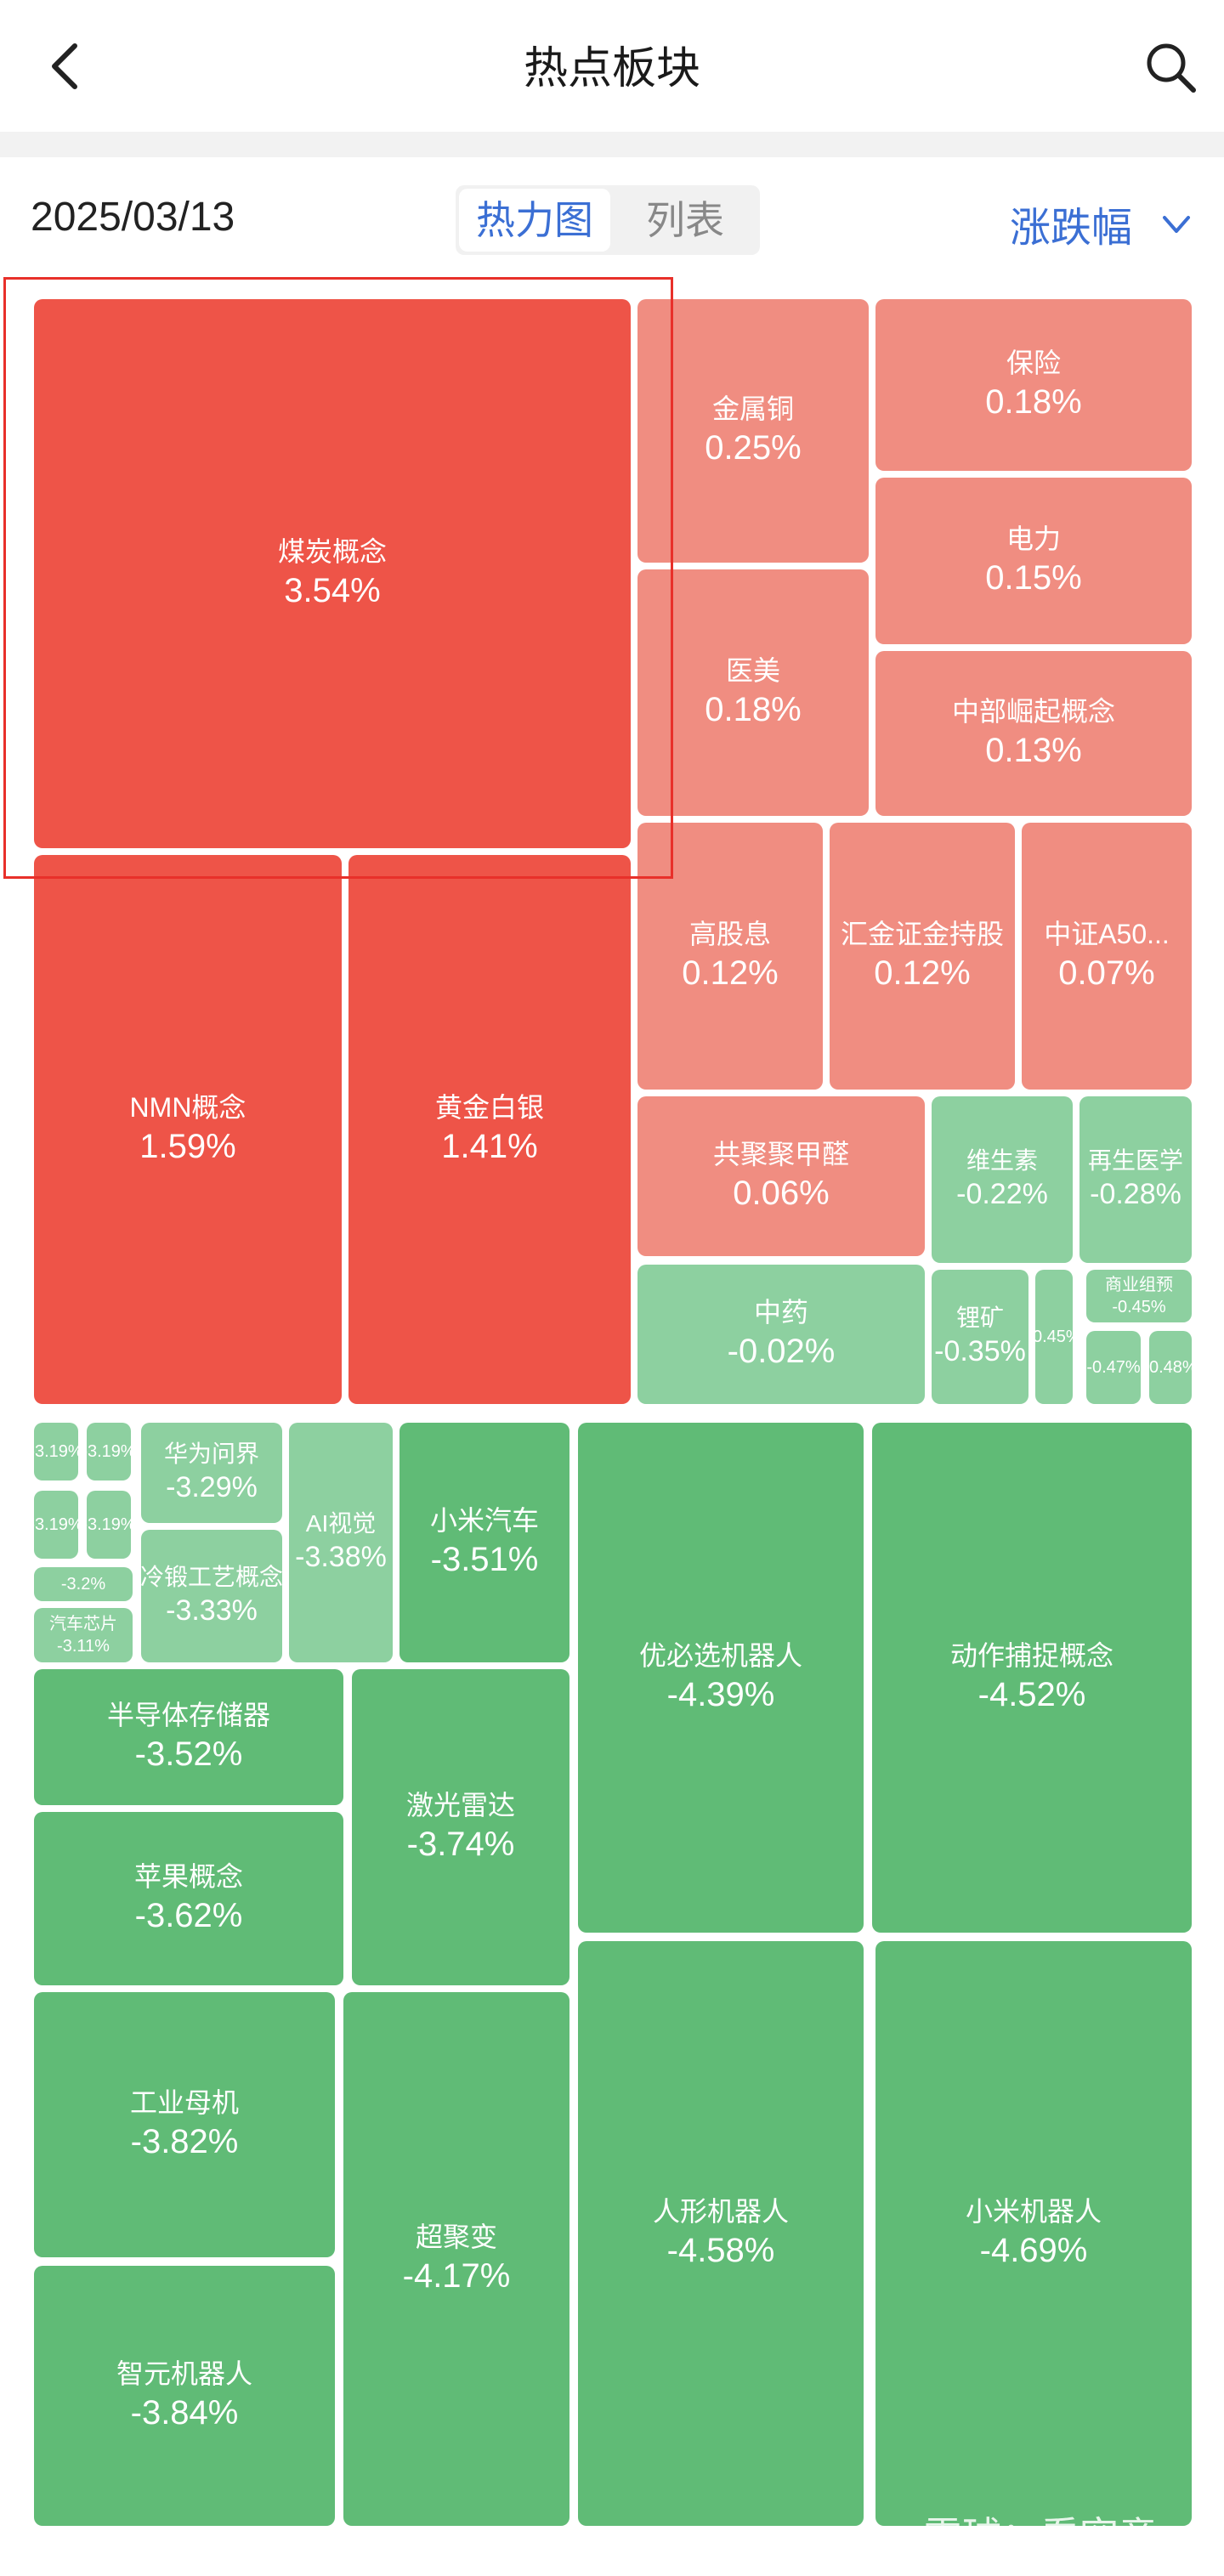 The height and width of the screenshot is (2576, 1224). Describe the element at coordinates (188, 1129) in the screenshot. I see `sector-tile: NMN概念 1.59%` at that location.